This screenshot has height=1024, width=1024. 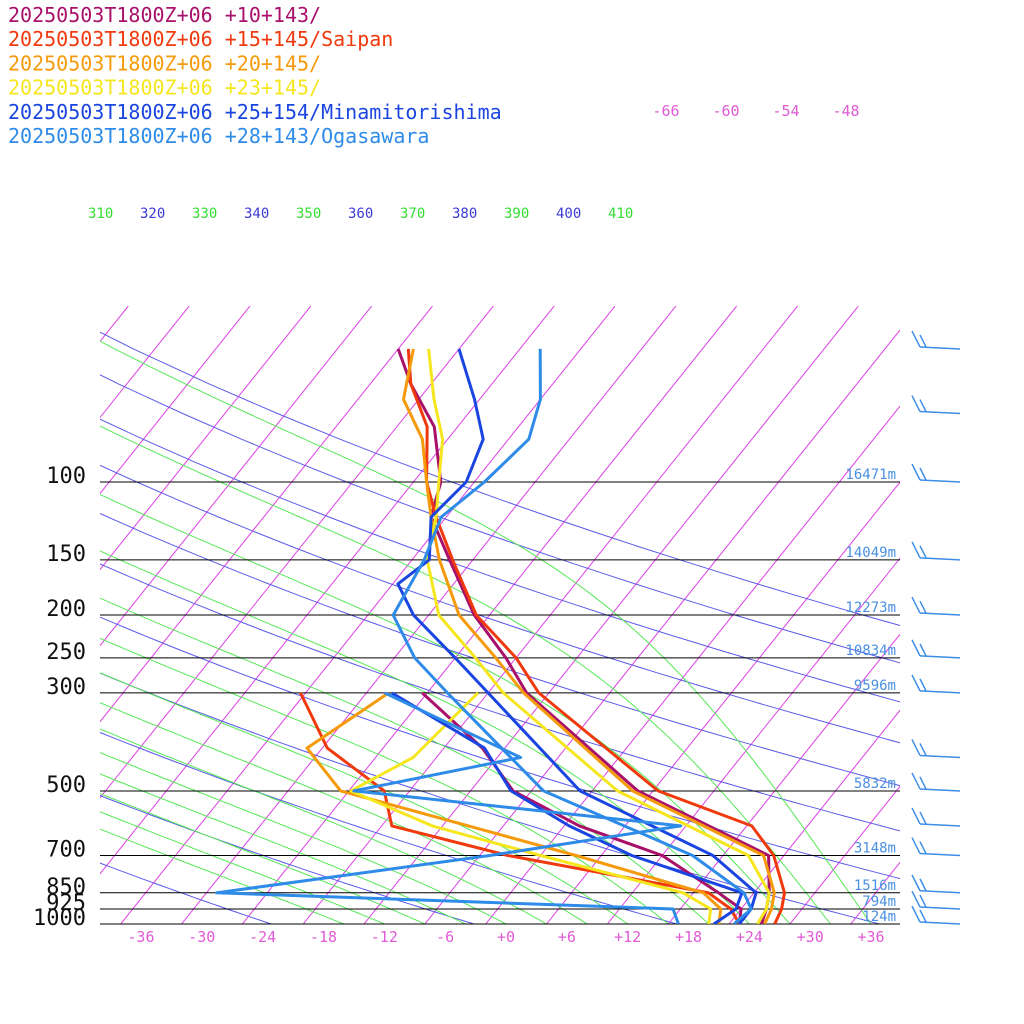 I want to click on theta-label: 340, so click(x=256, y=214).